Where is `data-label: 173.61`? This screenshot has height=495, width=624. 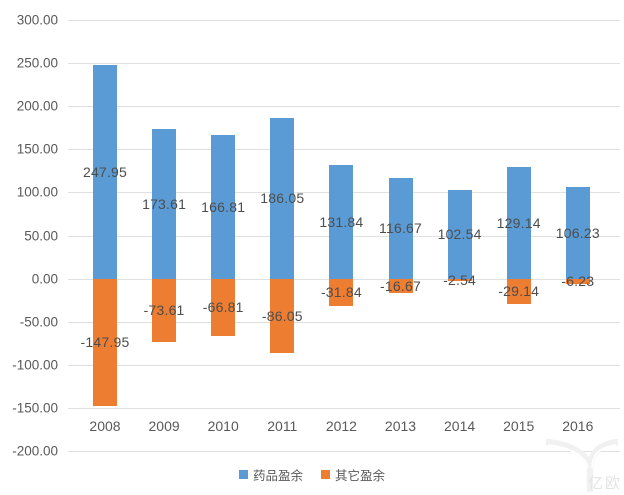 data-label: 173.61 is located at coordinates (164, 203).